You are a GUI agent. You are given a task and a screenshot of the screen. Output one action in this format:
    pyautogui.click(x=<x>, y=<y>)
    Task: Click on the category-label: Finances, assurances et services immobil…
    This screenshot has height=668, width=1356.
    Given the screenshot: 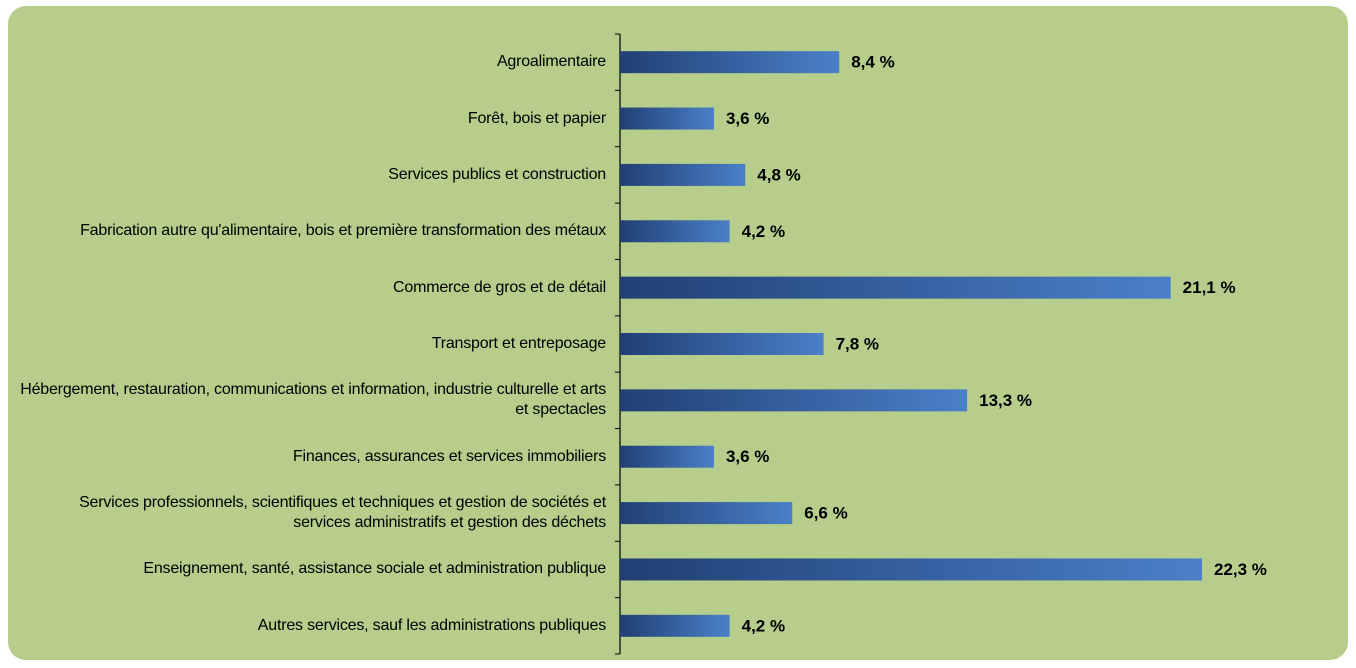 What is the action you would take?
    pyautogui.click(x=449, y=456)
    